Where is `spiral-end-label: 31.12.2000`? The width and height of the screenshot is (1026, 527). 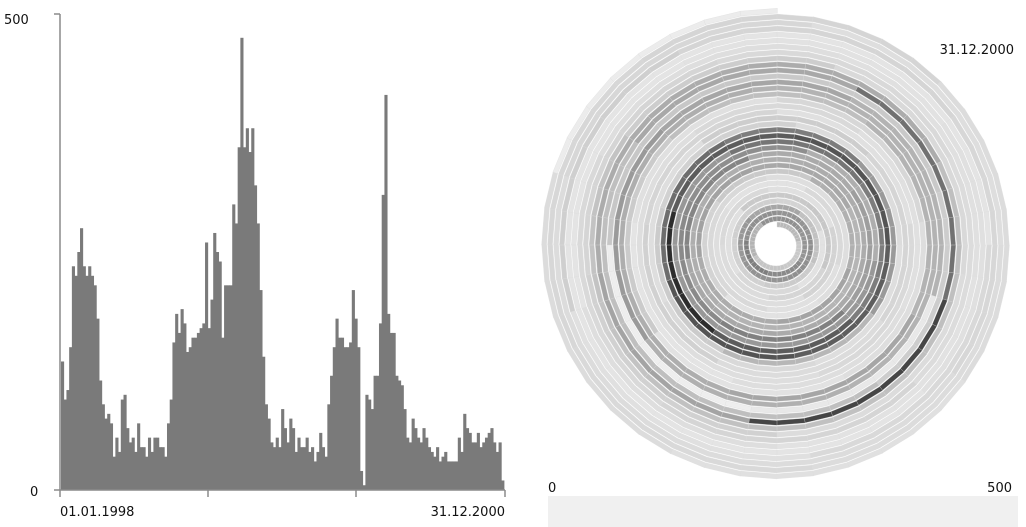 spiral-end-label: 31.12.2000 is located at coordinates (977, 50).